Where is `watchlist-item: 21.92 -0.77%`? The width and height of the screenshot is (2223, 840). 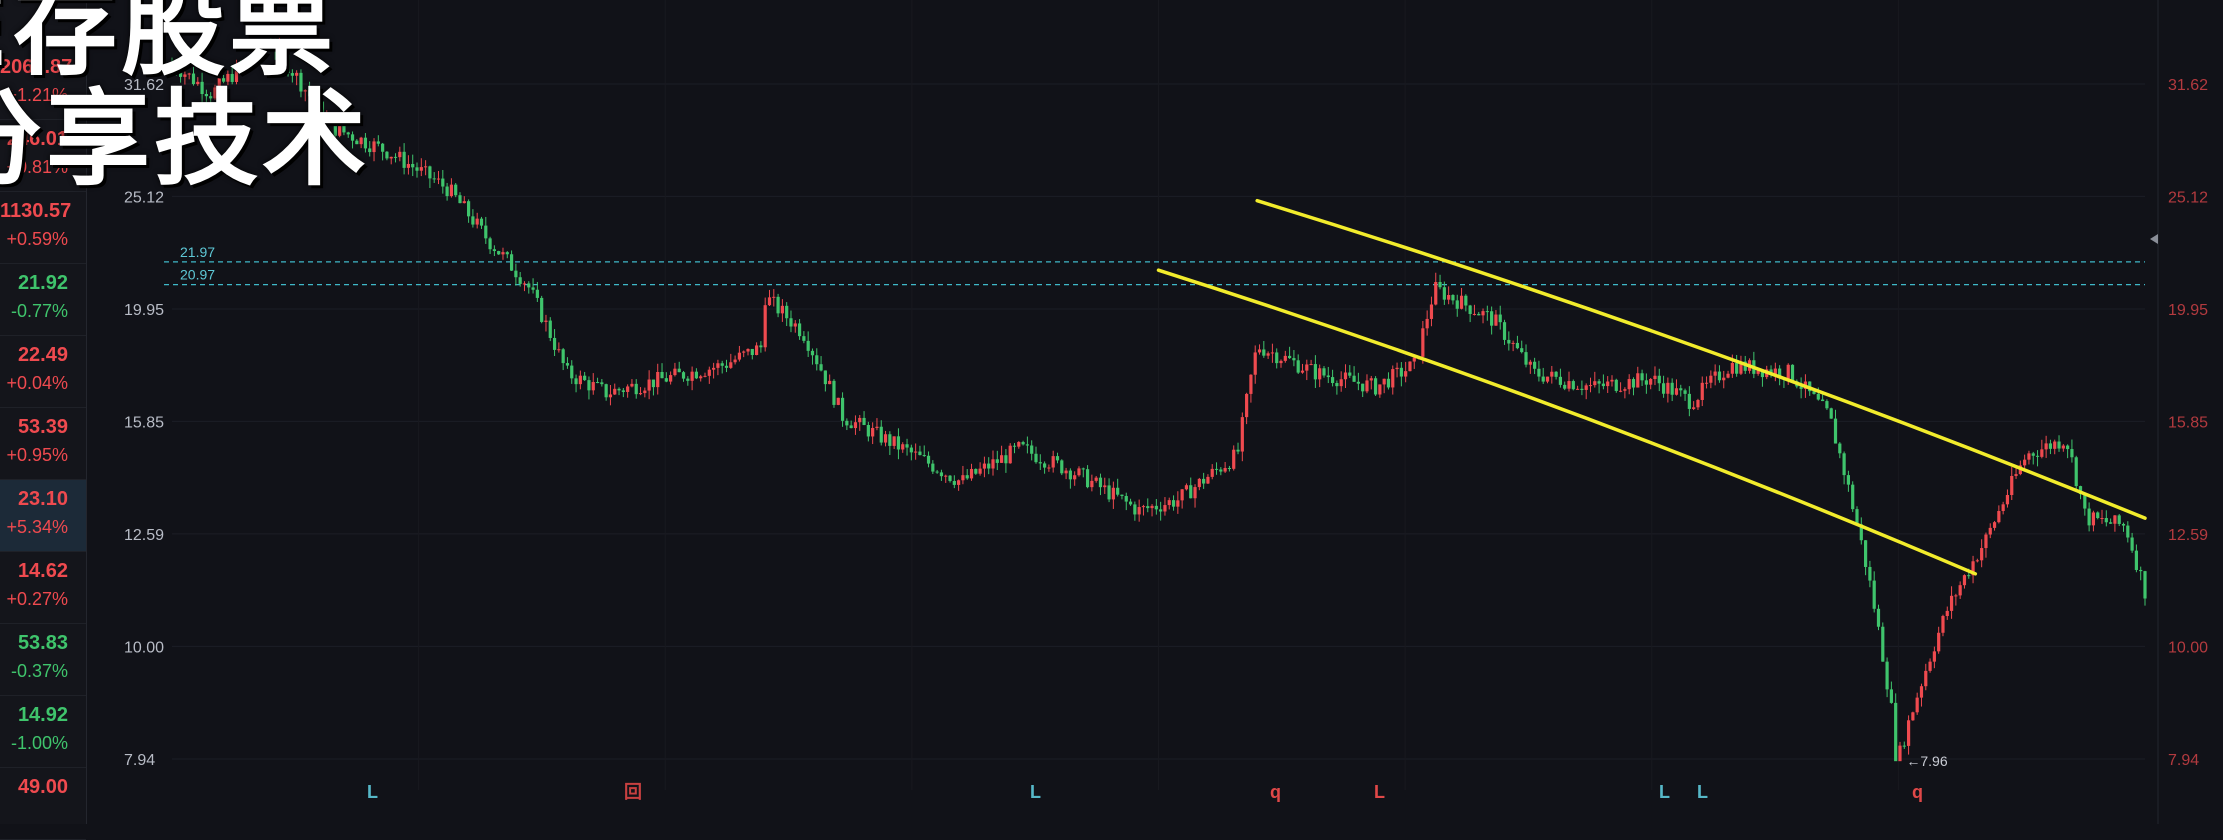
watchlist-item: 21.92 -0.77% is located at coordinates (43, 300).